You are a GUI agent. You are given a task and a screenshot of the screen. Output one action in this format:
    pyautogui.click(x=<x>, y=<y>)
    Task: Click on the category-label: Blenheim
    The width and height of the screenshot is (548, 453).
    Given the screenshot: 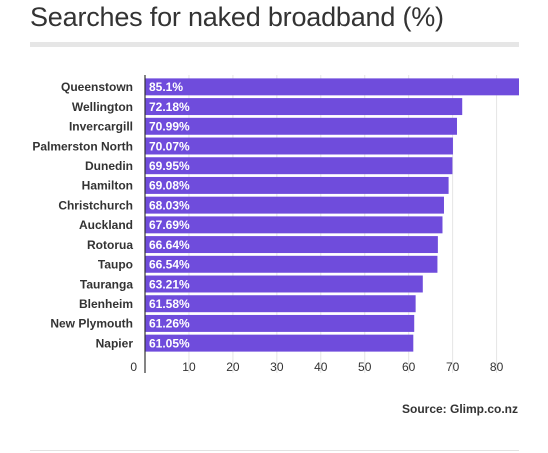 What is the action you would take?
    pyautogui.click(x=106, y=304)
    